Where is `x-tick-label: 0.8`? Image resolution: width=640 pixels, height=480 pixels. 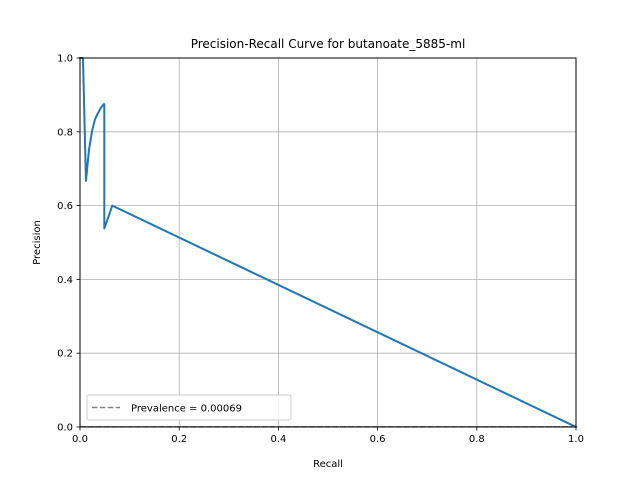 x-tick-label: 0.8 is located at coordinates (477, 439).